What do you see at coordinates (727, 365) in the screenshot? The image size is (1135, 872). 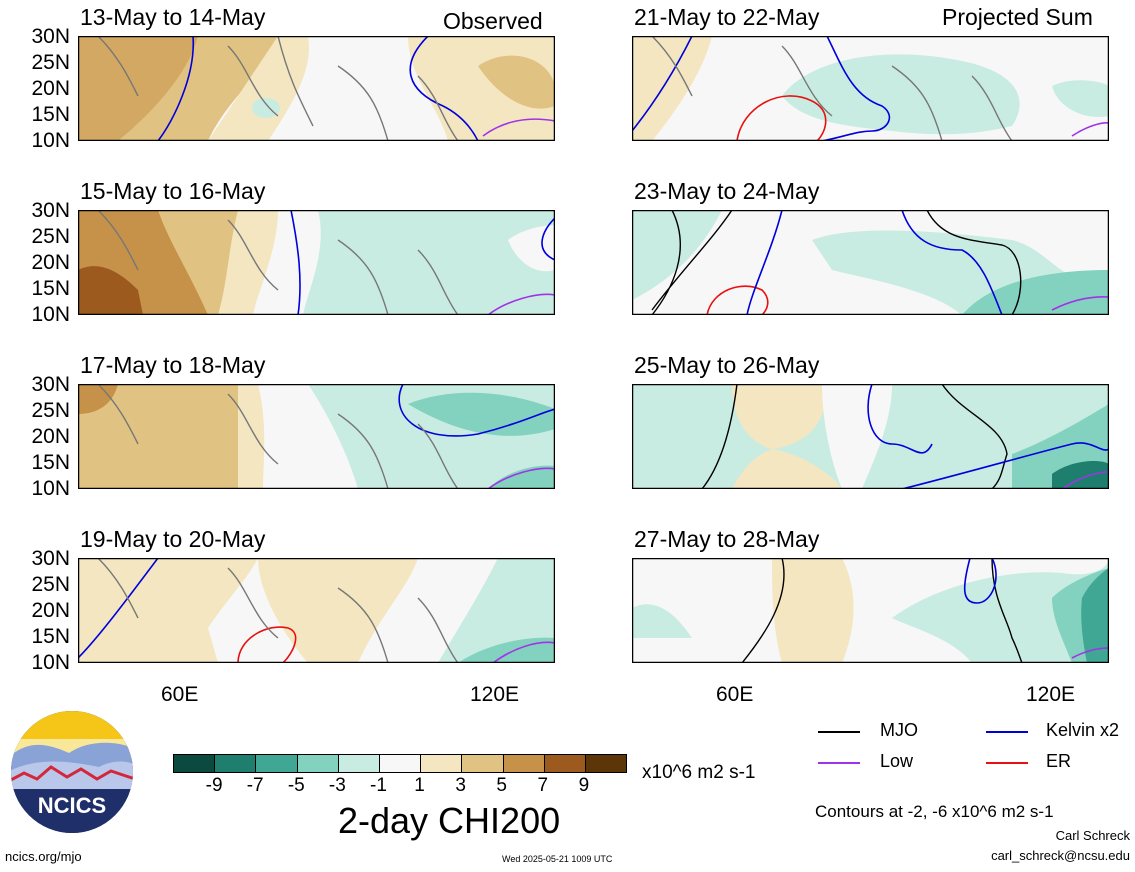 I see `panel-title: 25-May to 26-May` at bounding box center [727, 365].